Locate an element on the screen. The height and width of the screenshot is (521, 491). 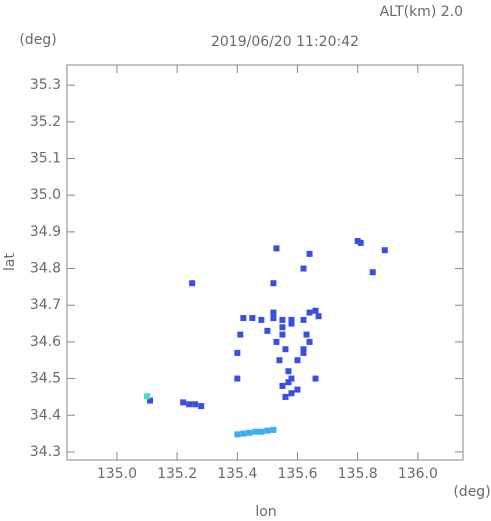
x-tick-label: 135.6 is located at coordinates (297, 474).